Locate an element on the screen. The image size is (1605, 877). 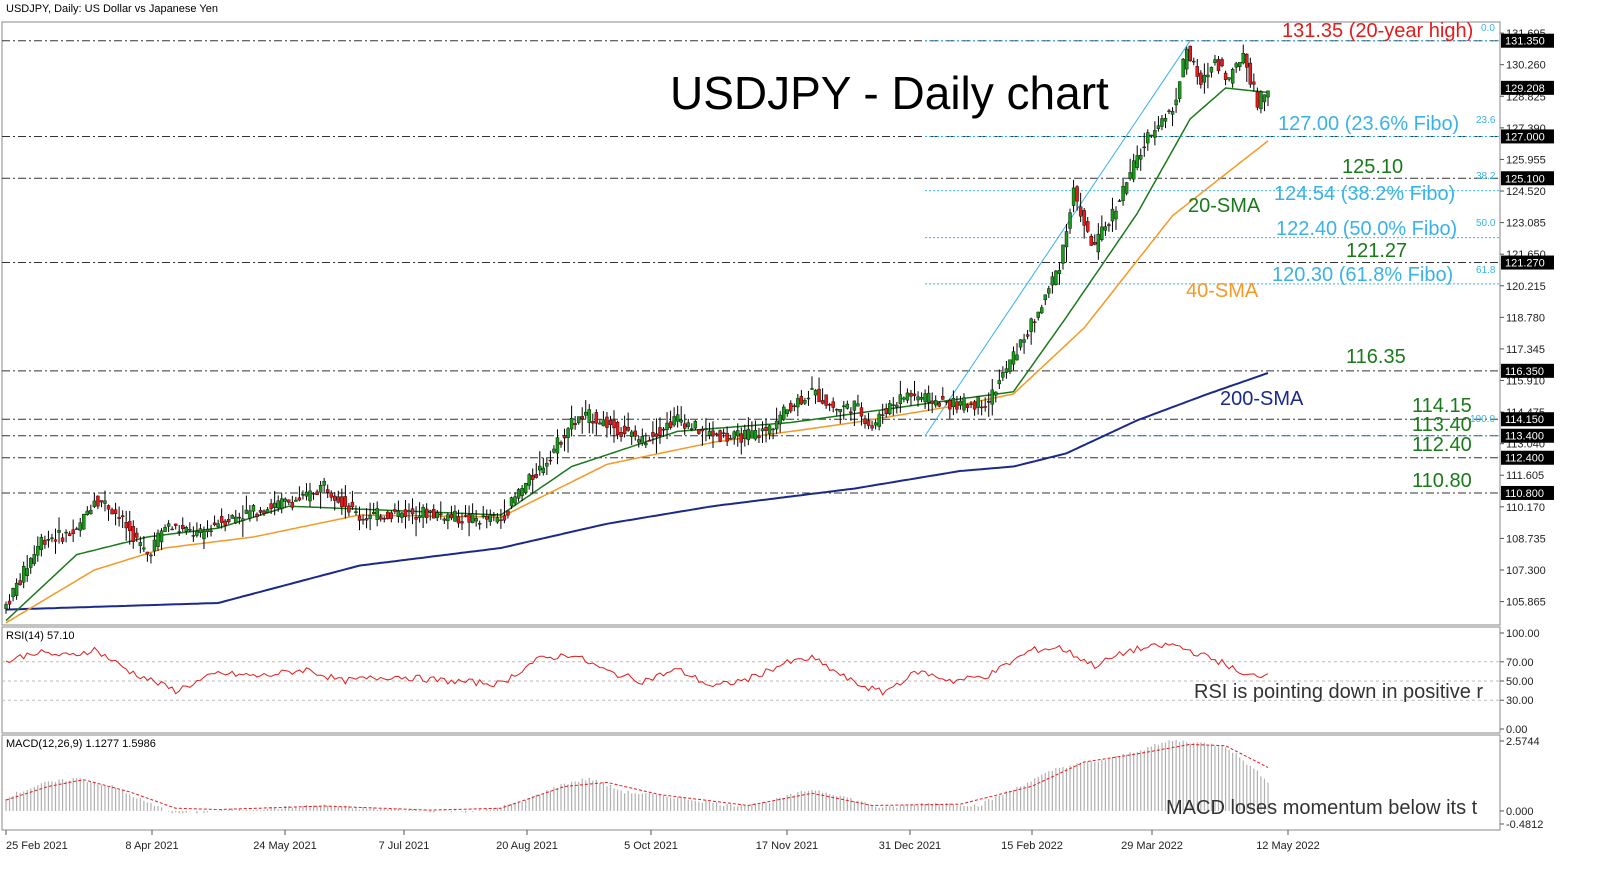
price-tag-box is located at coordinates (1527, 419).